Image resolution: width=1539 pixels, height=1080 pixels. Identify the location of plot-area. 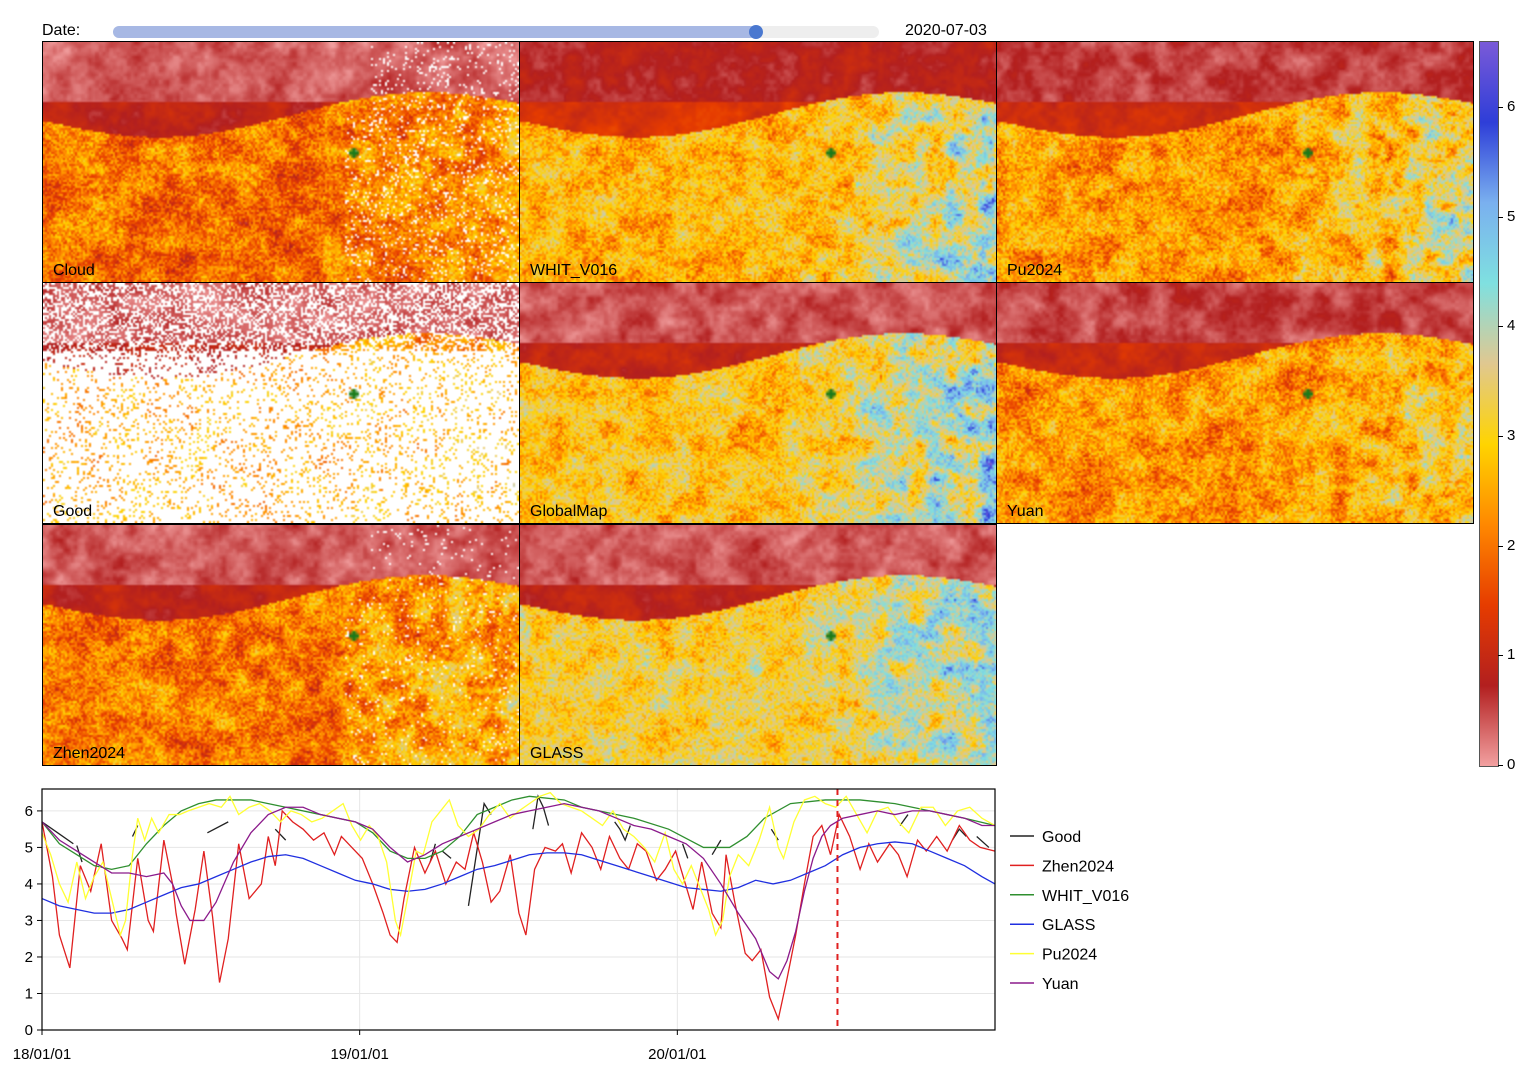
(518, 909).